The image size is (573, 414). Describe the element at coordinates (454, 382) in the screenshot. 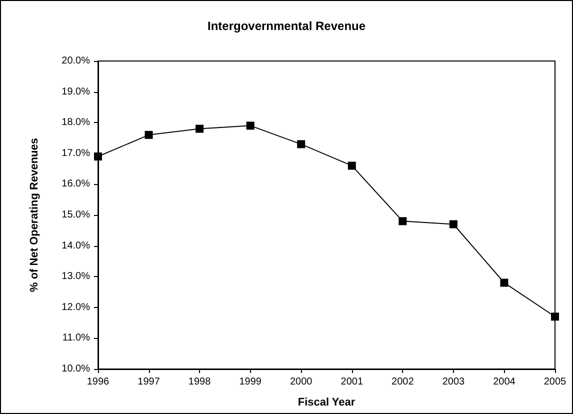

I see `x-tick-label: 2003` at that location.